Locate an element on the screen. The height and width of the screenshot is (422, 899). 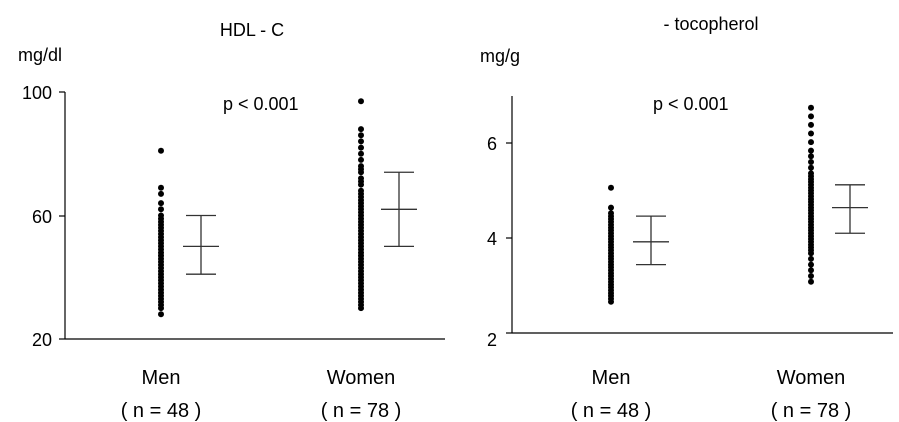
hdl-y-axis-label: mg/dl is located at coordinates (40, 55).